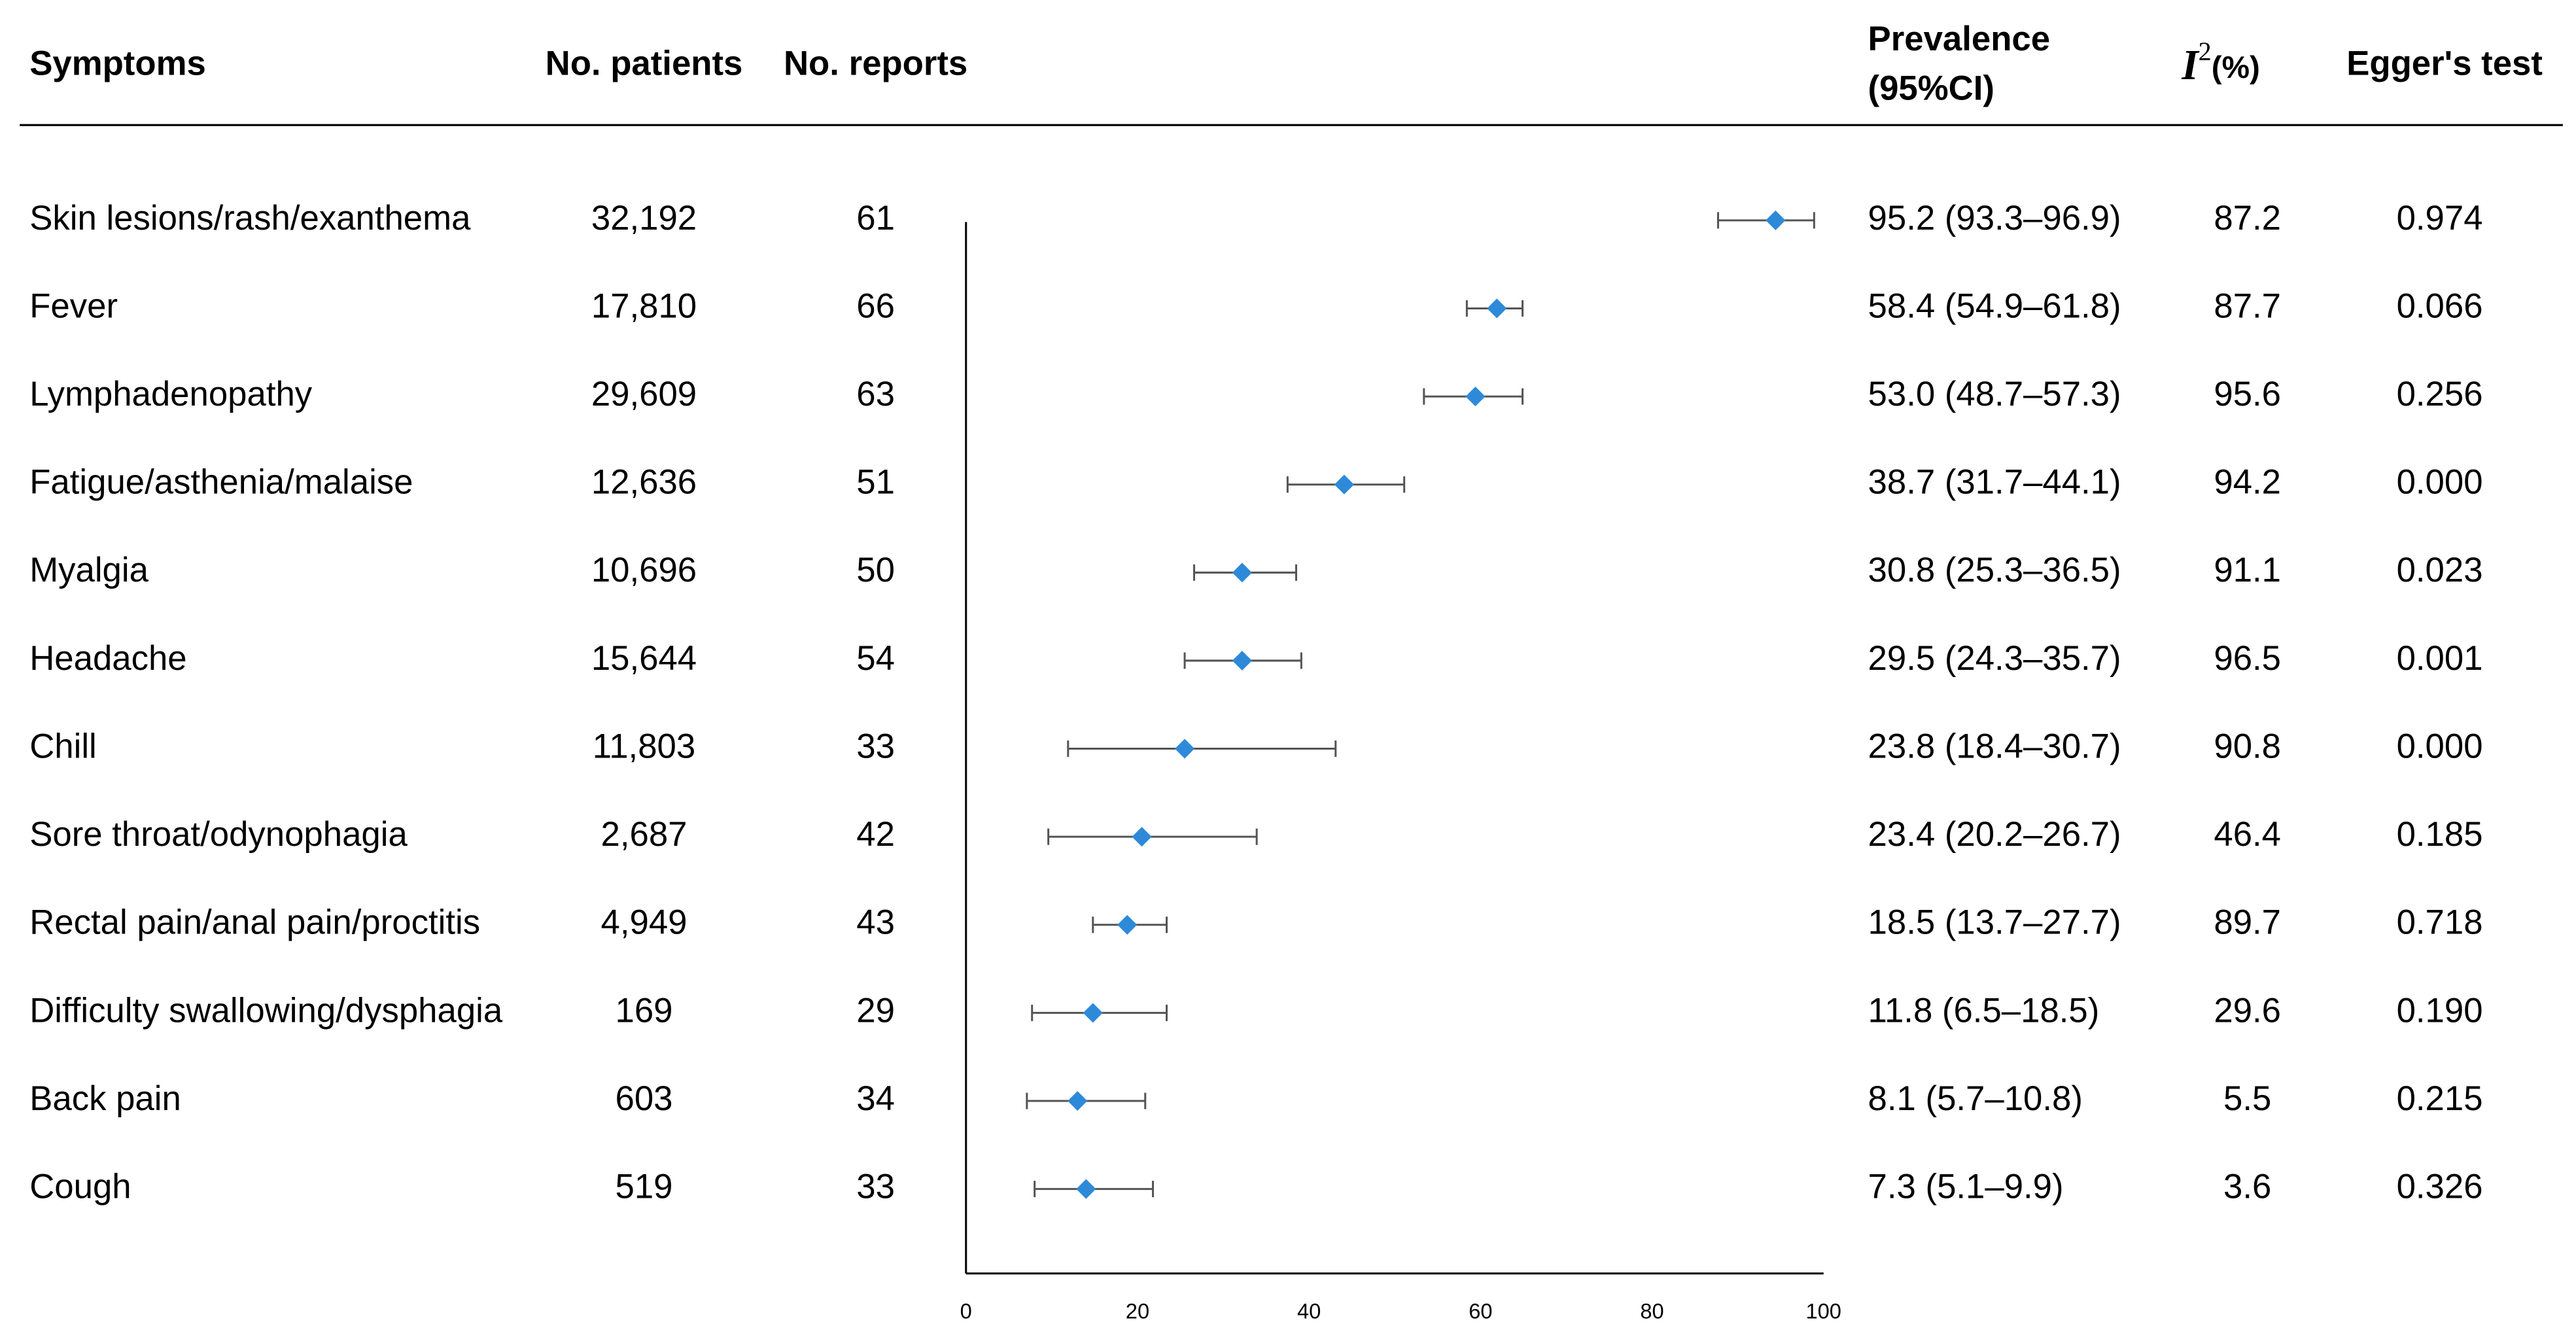 The width and height of the screenshot is (2576, 1341). Describe the element at coordinates (105, 1098) in the screenshot. I see `symptom: Back pain` at that location.